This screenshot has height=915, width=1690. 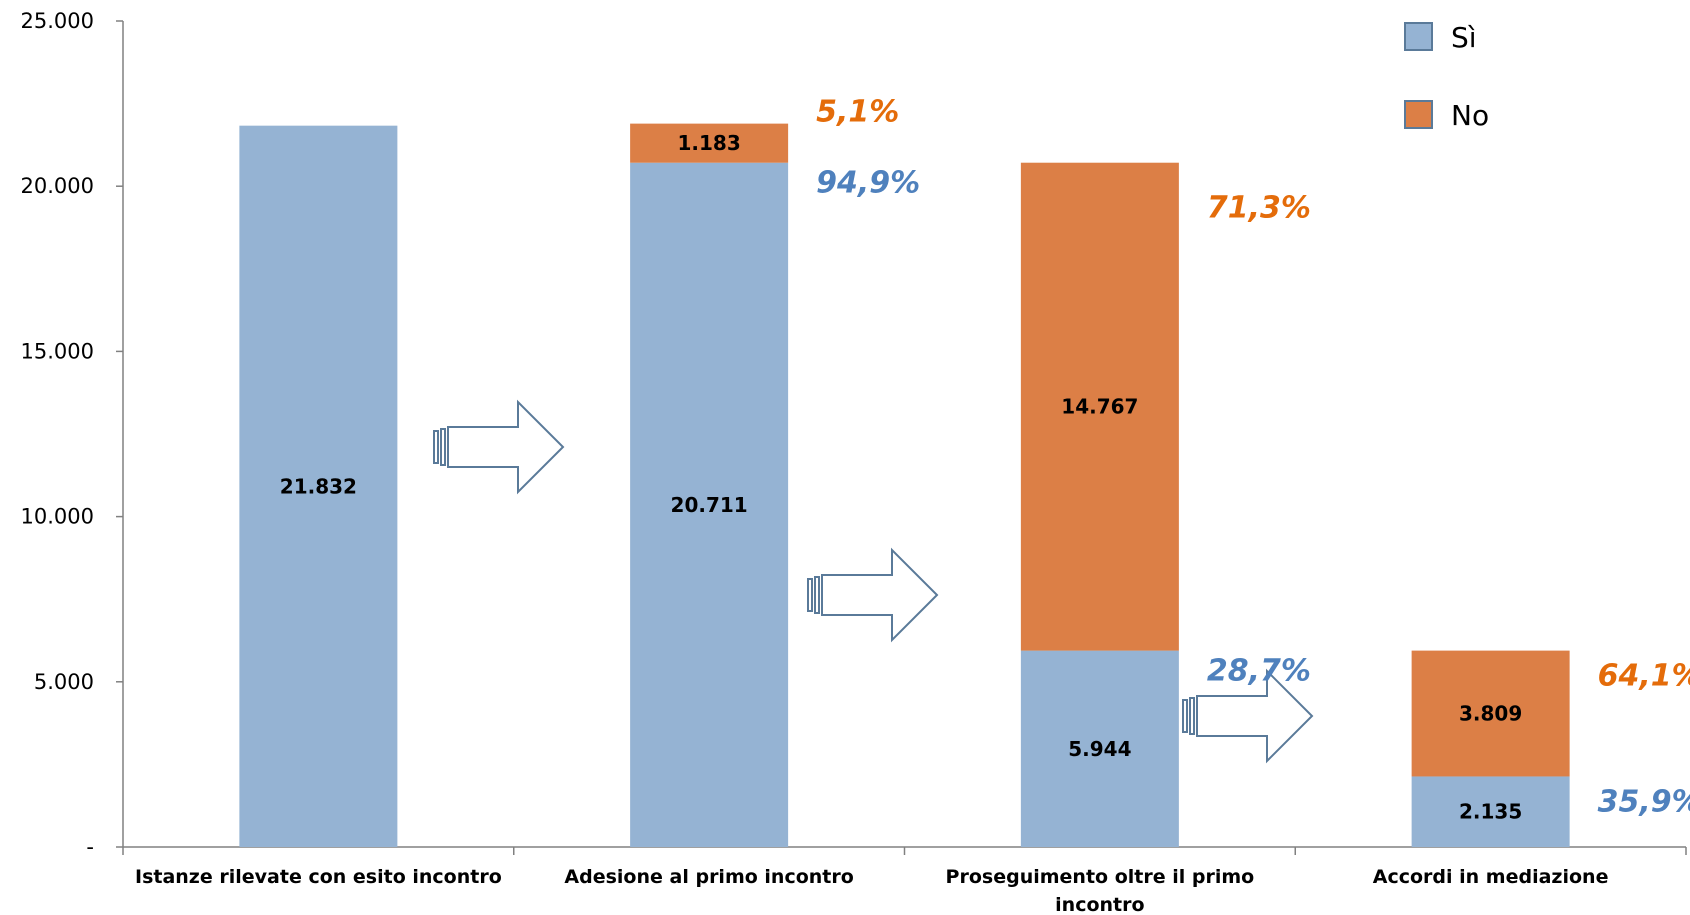 What do you see at coordinates (868, 183) in the screenshot?
I see `percent-label-si: 94,9%` at bounding box center [868, 183].